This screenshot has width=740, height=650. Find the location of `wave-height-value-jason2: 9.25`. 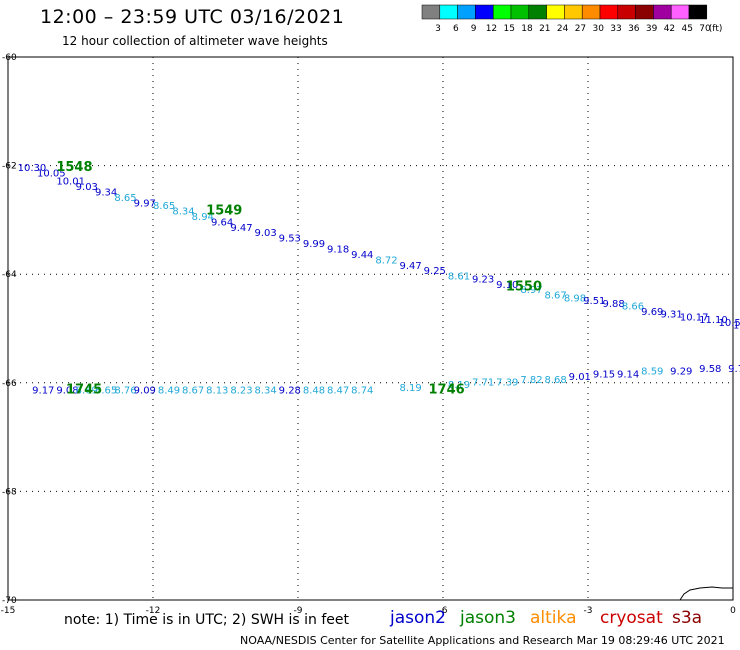

wave-height-value-jason2: 9.25 is located at coordinates (435, 271).